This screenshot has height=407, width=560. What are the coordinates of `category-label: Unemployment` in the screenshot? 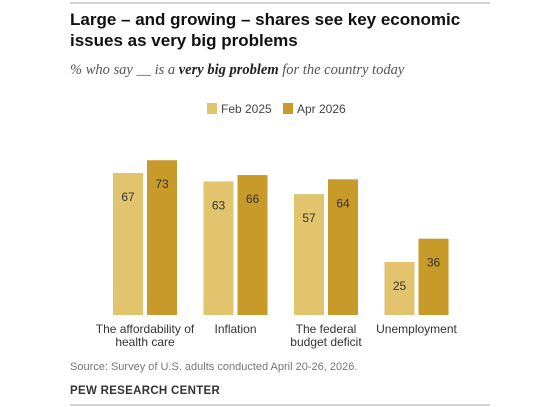 It's located at (416, 329).